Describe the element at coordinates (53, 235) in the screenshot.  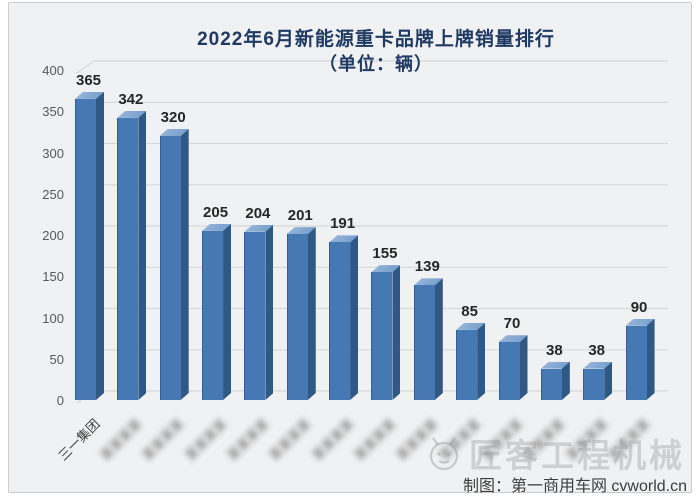
I see `y-tick-label: 200` at that location.